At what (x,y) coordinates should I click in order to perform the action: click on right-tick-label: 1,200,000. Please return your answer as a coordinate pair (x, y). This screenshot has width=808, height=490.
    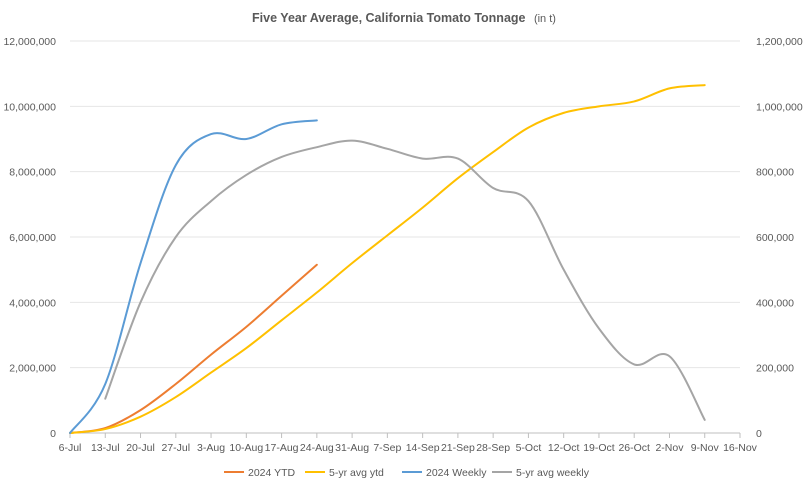
    Looking at the image, I should click on (779, 42).